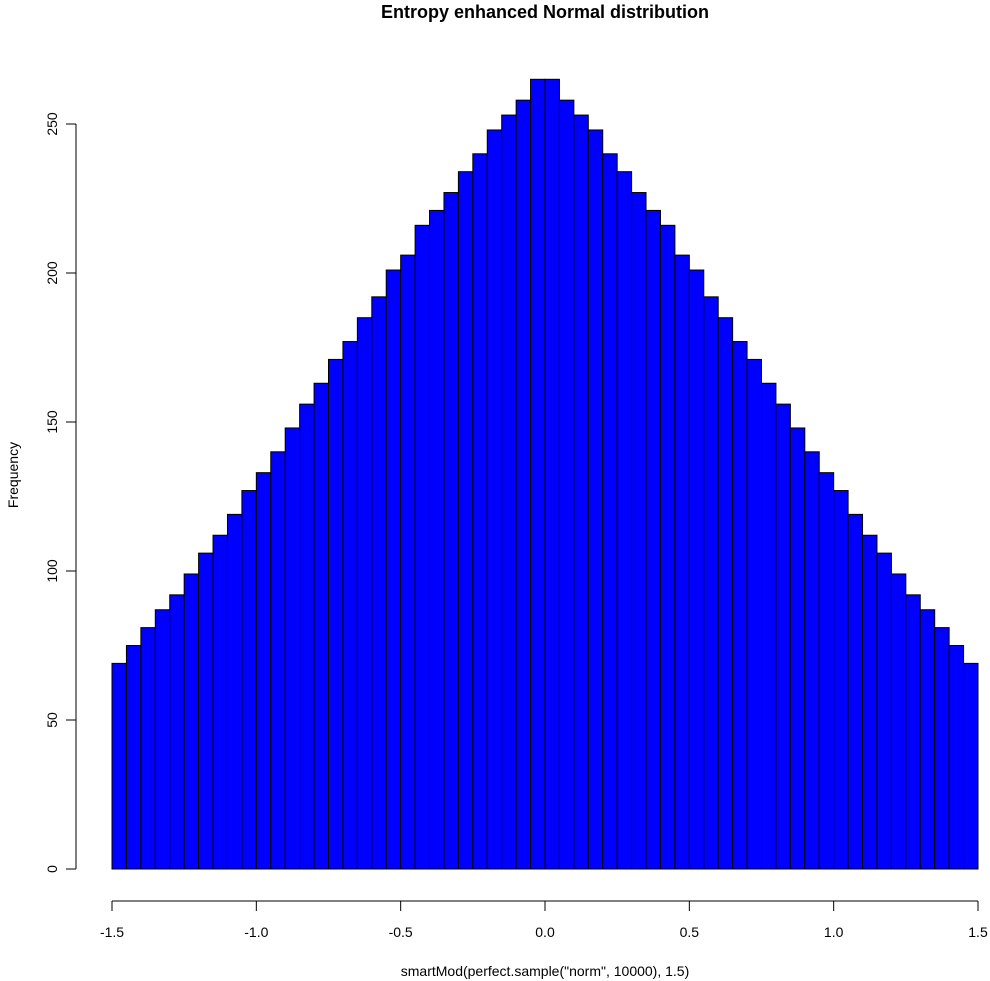  Describe the element at coordinates (52, 869) in the screenshot. I see `y-tick-label: 0` at that location.